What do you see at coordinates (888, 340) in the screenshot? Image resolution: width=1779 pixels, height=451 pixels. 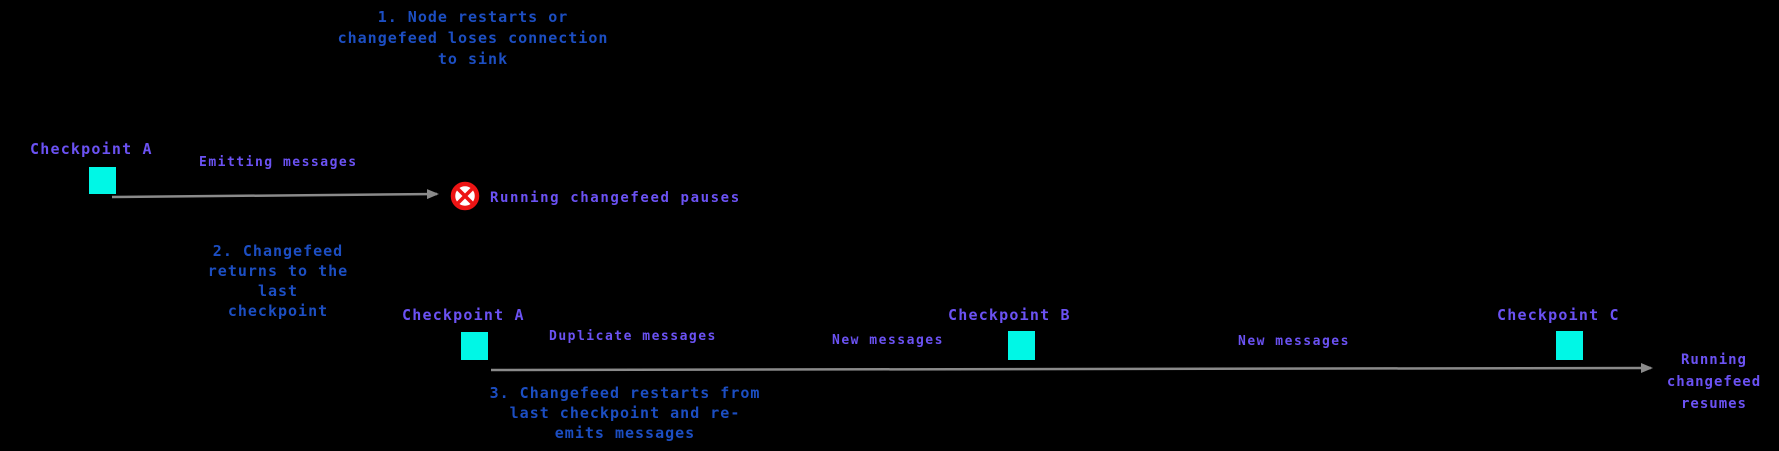 I see `new-messages-label-1: New messages` at bounding box center [888, 340].